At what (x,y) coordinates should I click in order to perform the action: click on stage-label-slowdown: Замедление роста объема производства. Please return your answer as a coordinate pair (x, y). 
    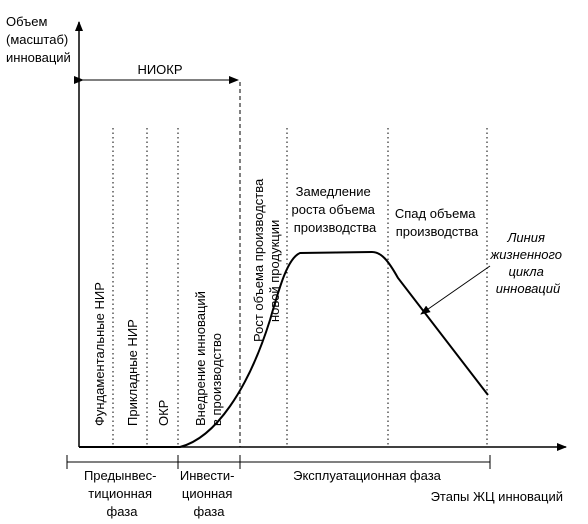
    Looking at the image, I should click on (334, 209).